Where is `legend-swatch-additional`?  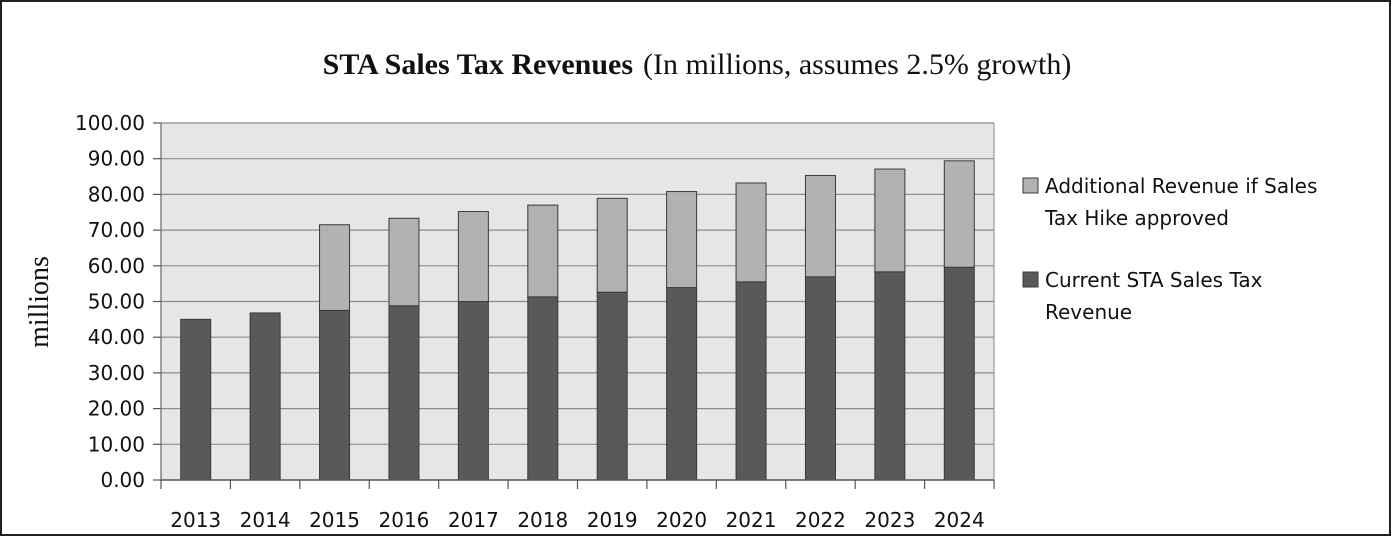
legend-swatch-additional is located at coordinates (1030, 185).